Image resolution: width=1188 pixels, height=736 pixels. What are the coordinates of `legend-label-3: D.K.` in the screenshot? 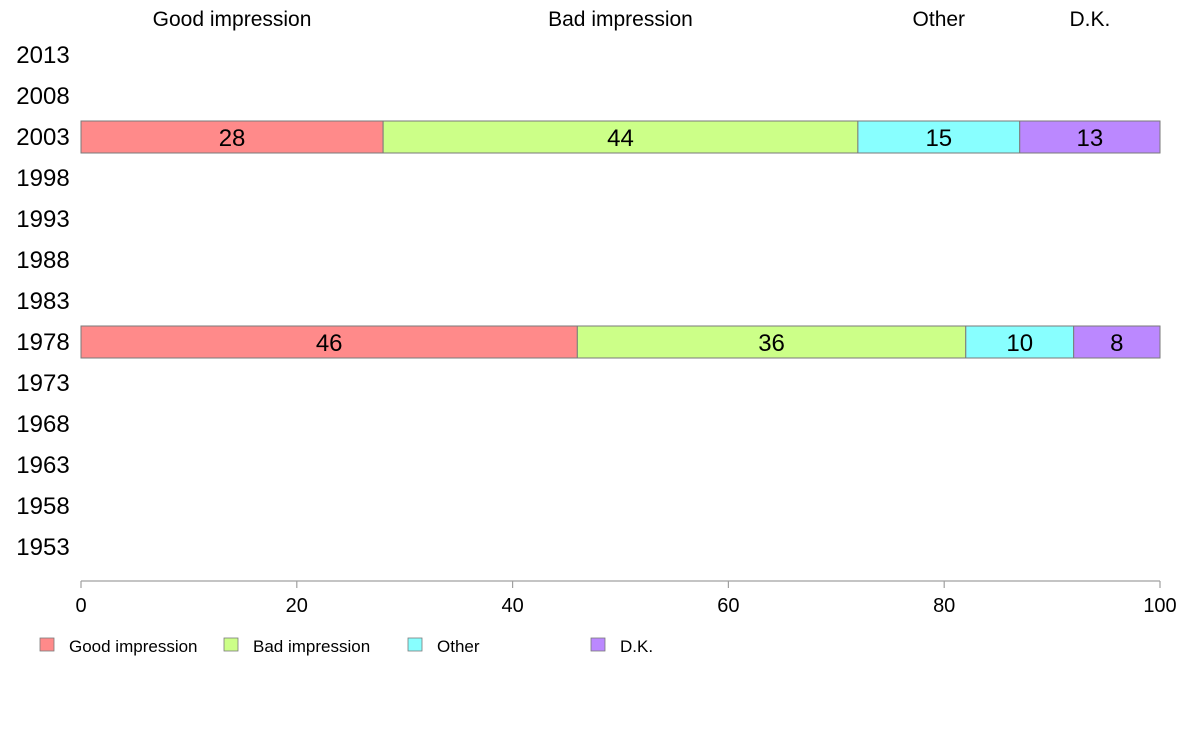 It's located at (636, 646).